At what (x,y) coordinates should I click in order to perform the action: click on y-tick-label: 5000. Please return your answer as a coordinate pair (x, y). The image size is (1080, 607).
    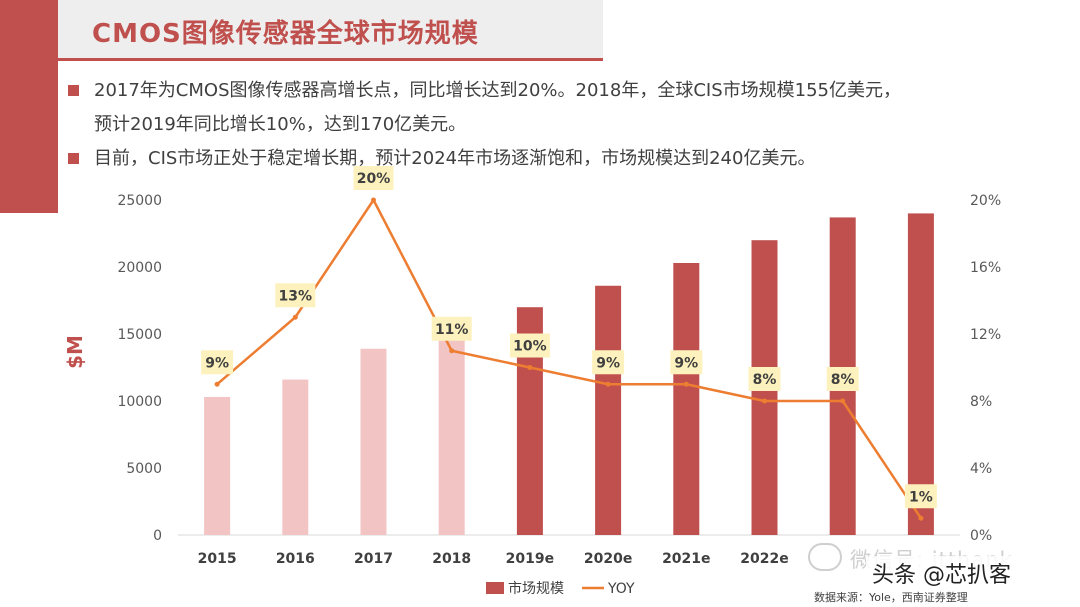
    Looking at the image, I should click on (144, 469).